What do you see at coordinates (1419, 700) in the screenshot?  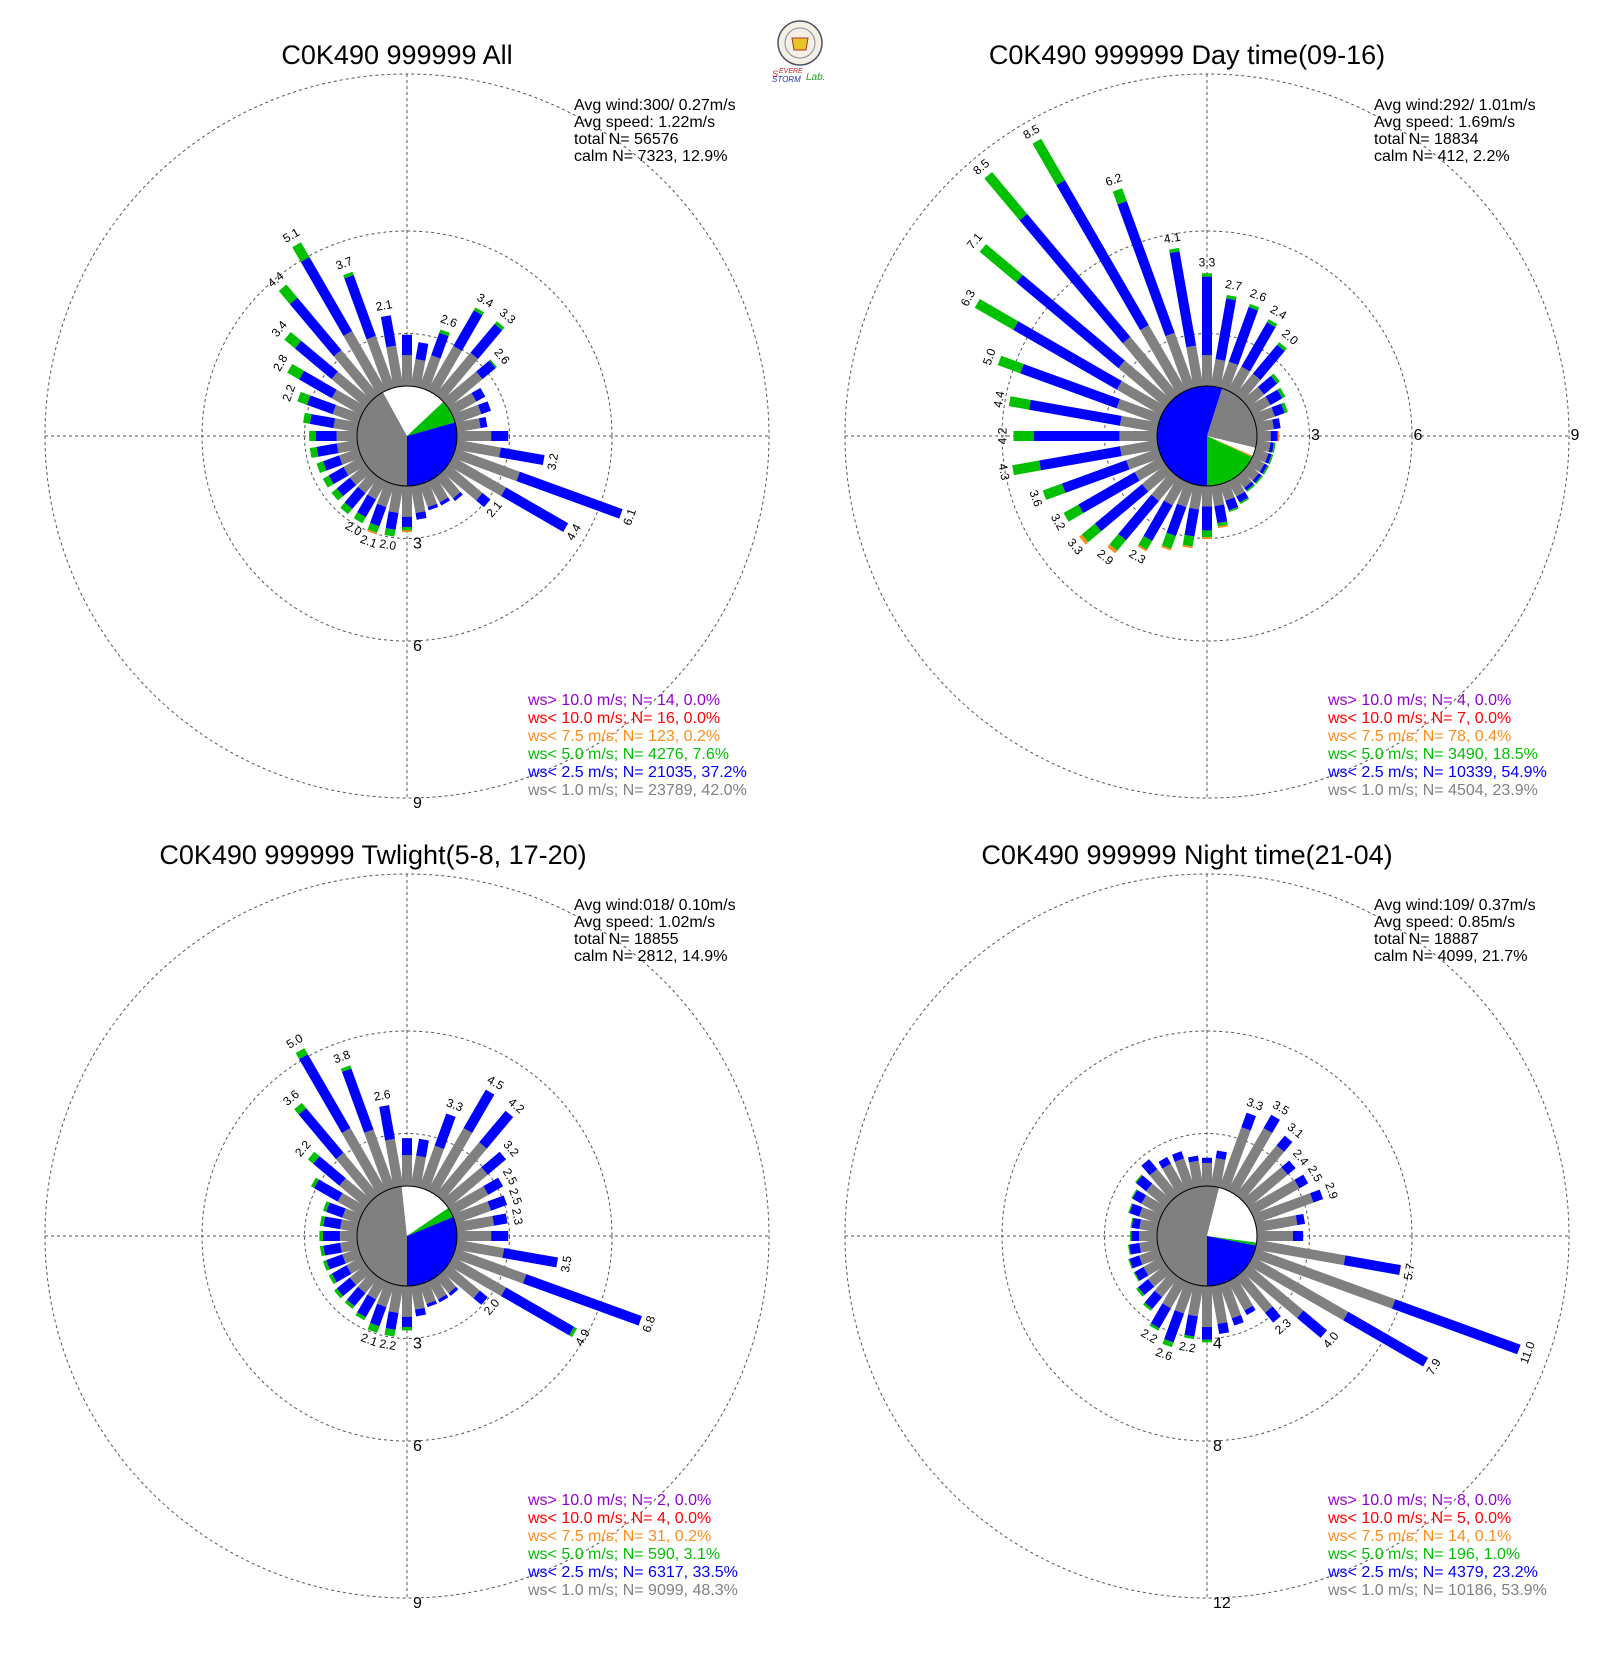 I see `legend-entry-ws_gt10: ws> 10.0 m/s; N= 4, 0.0%` at bounding box center [1419, 700].